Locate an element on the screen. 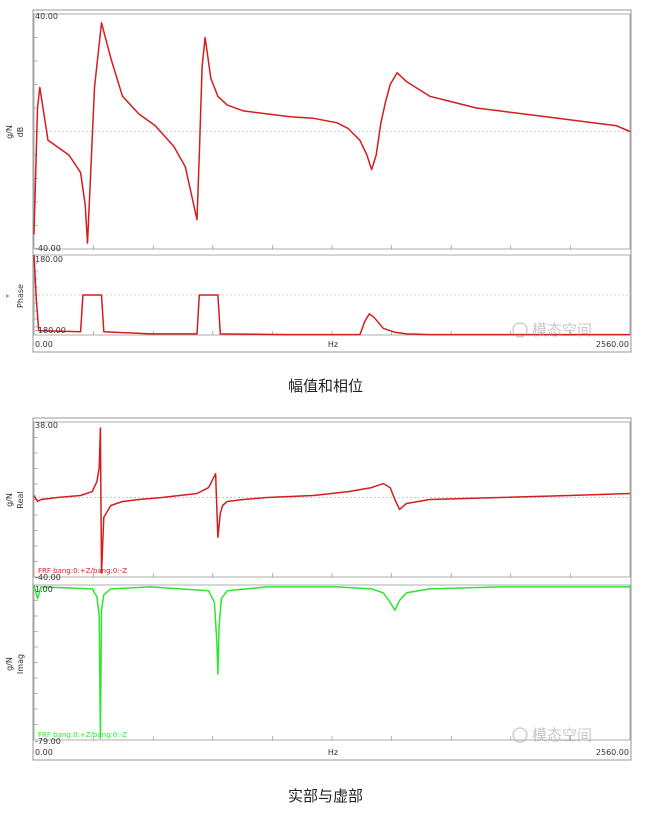  bottom-x-right-tick: 2560.00 is located at coordinates (612, 752).